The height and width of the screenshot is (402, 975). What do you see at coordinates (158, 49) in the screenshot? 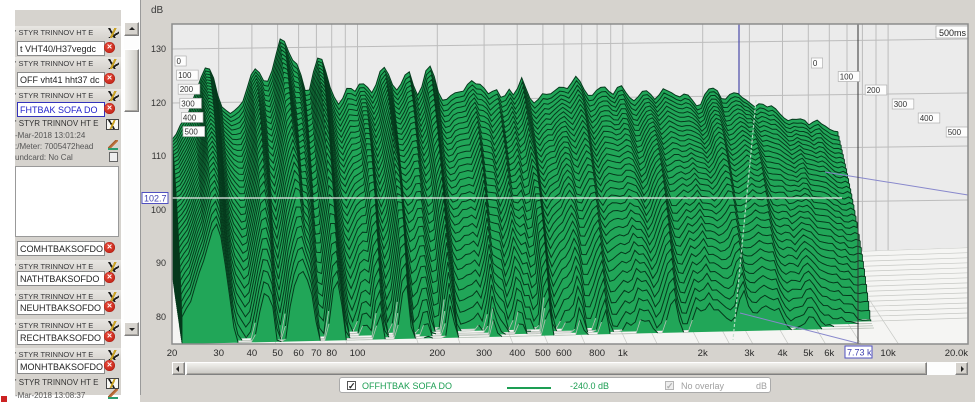
I see `svg-text: 130` at bounding box center [158, 49].